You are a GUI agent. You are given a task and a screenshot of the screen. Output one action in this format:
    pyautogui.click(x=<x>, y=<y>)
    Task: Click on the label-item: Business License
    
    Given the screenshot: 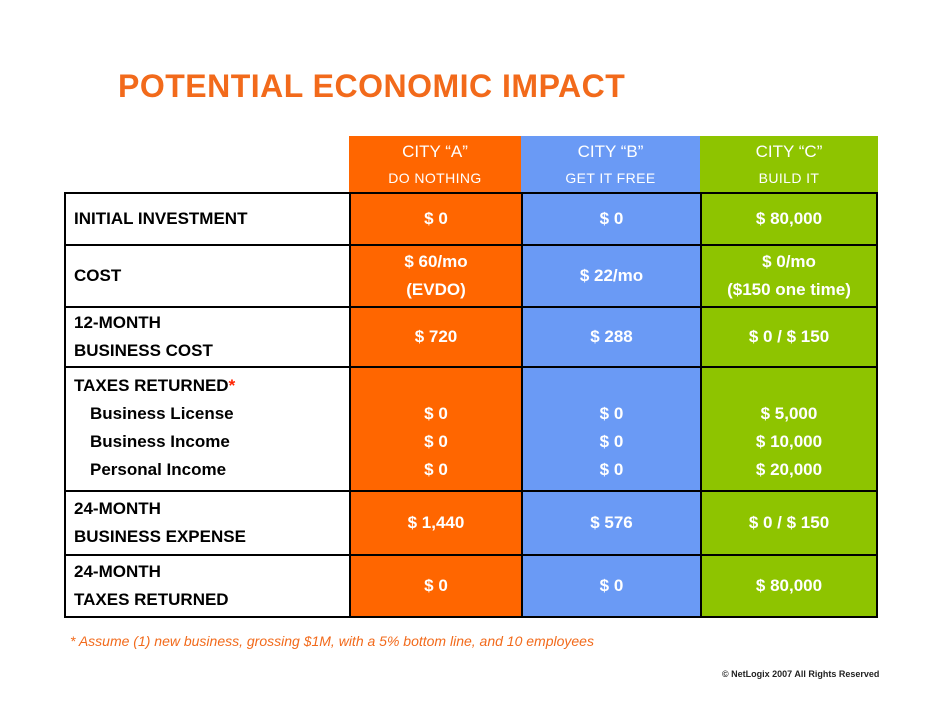 What is the action you would take?
    pyautogui.click(x=162, y=413)
    